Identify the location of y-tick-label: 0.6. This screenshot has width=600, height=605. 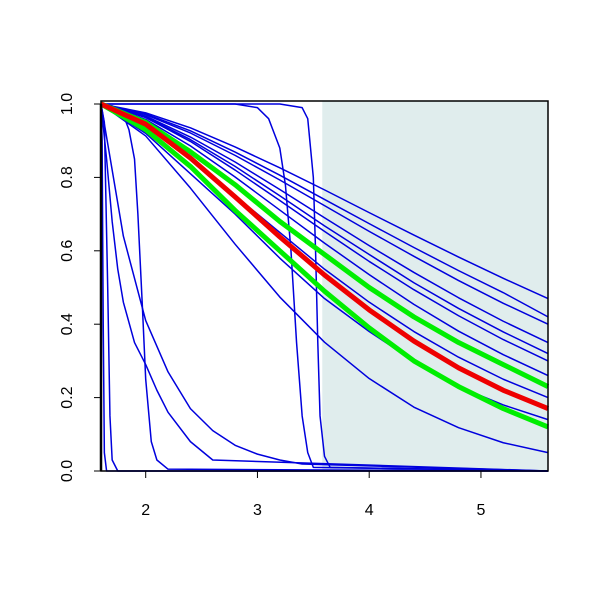
(67, 251).